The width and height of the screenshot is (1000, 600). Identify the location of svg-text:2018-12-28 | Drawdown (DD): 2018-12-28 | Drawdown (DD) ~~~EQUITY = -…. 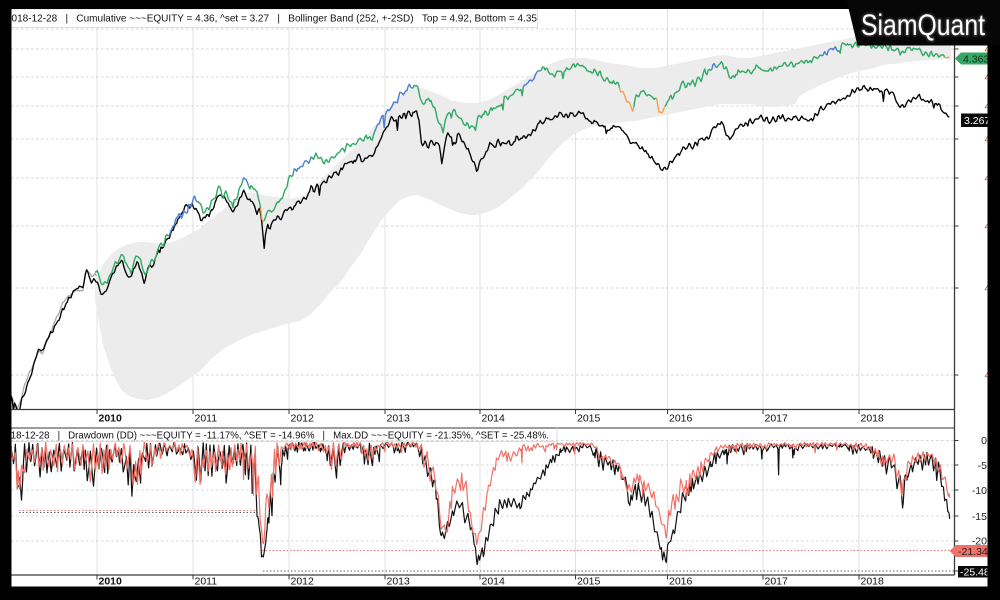
(274, 436).